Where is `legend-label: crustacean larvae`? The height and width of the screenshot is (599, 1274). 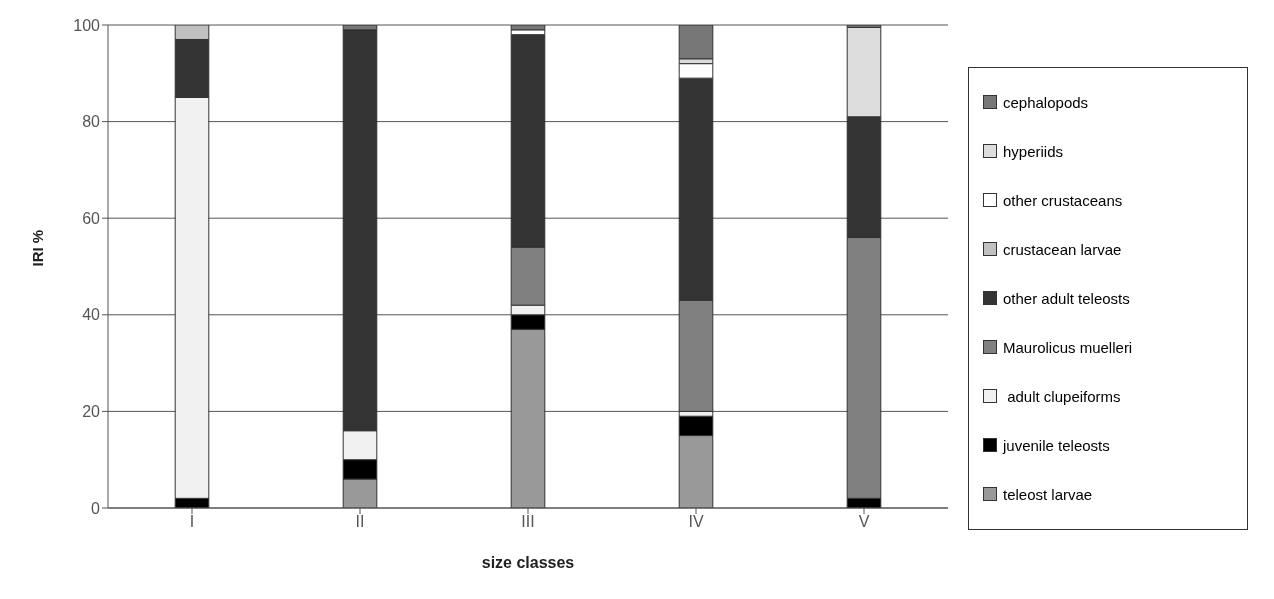
legend-label: crustacean larvae is located at coordinates (1062, 249).